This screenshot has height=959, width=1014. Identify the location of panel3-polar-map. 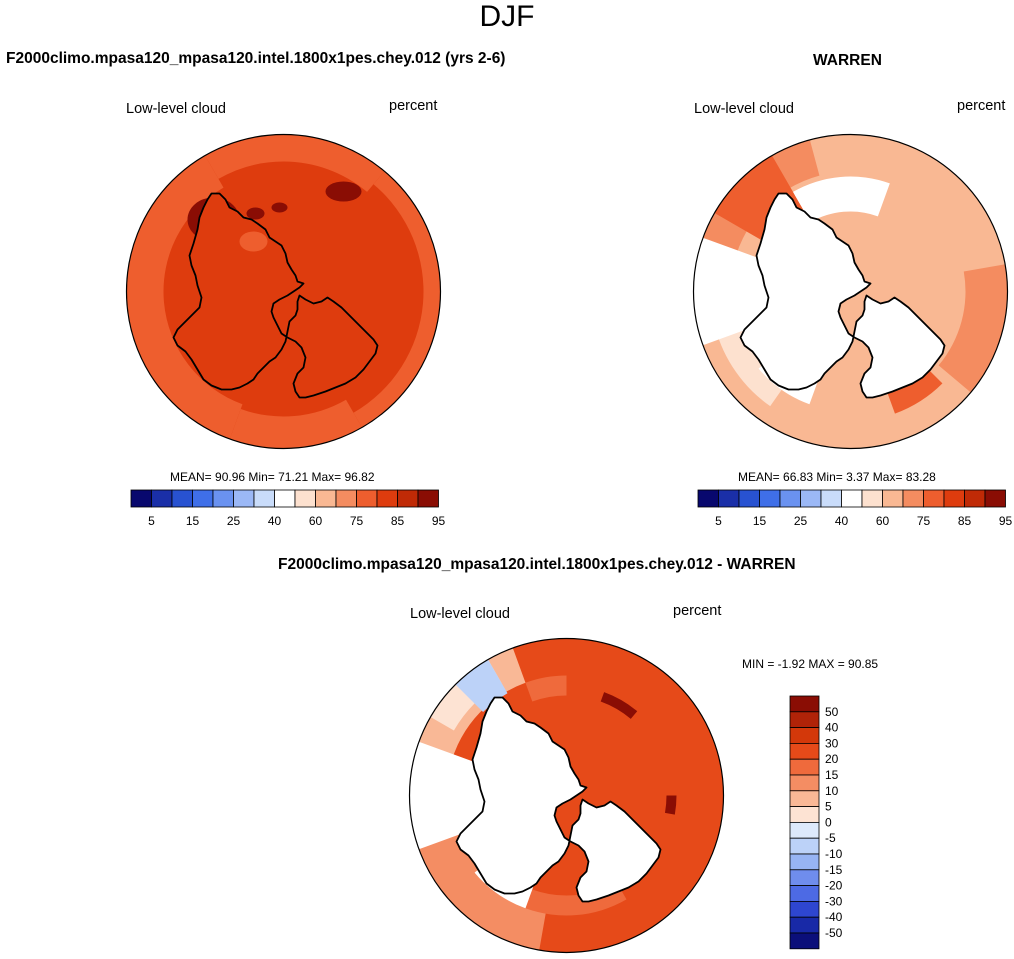
(566, 795).